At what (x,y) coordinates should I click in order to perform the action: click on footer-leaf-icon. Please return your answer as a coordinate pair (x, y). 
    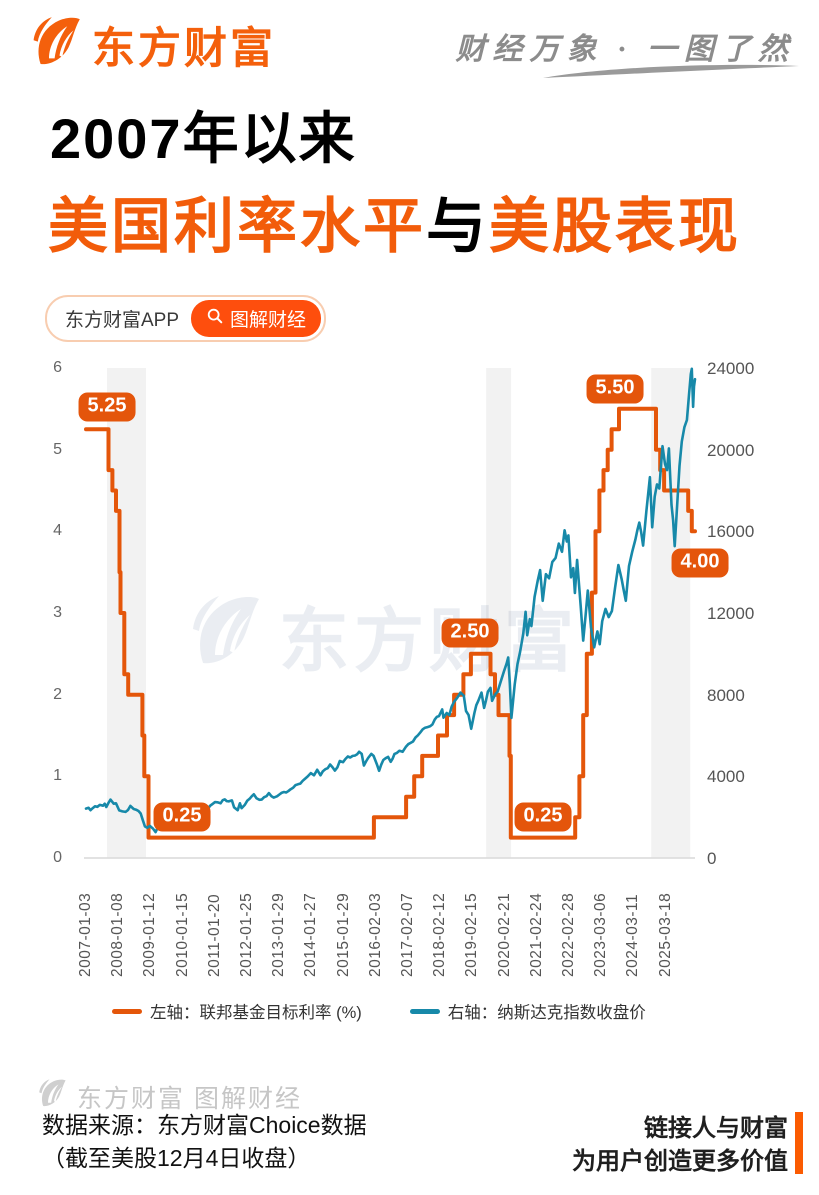
    Looking at the image, I should click on (52, 1096).